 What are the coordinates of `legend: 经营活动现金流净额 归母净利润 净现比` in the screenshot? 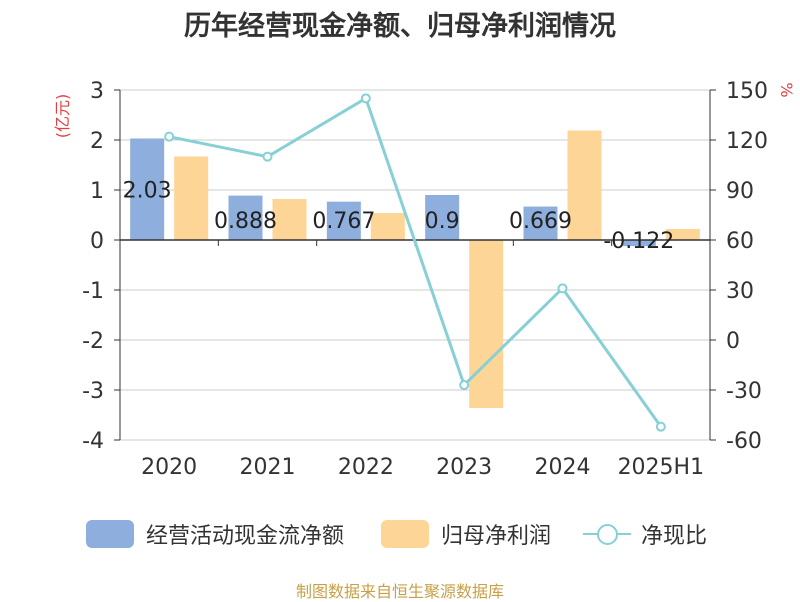 It's located at (400, 536).